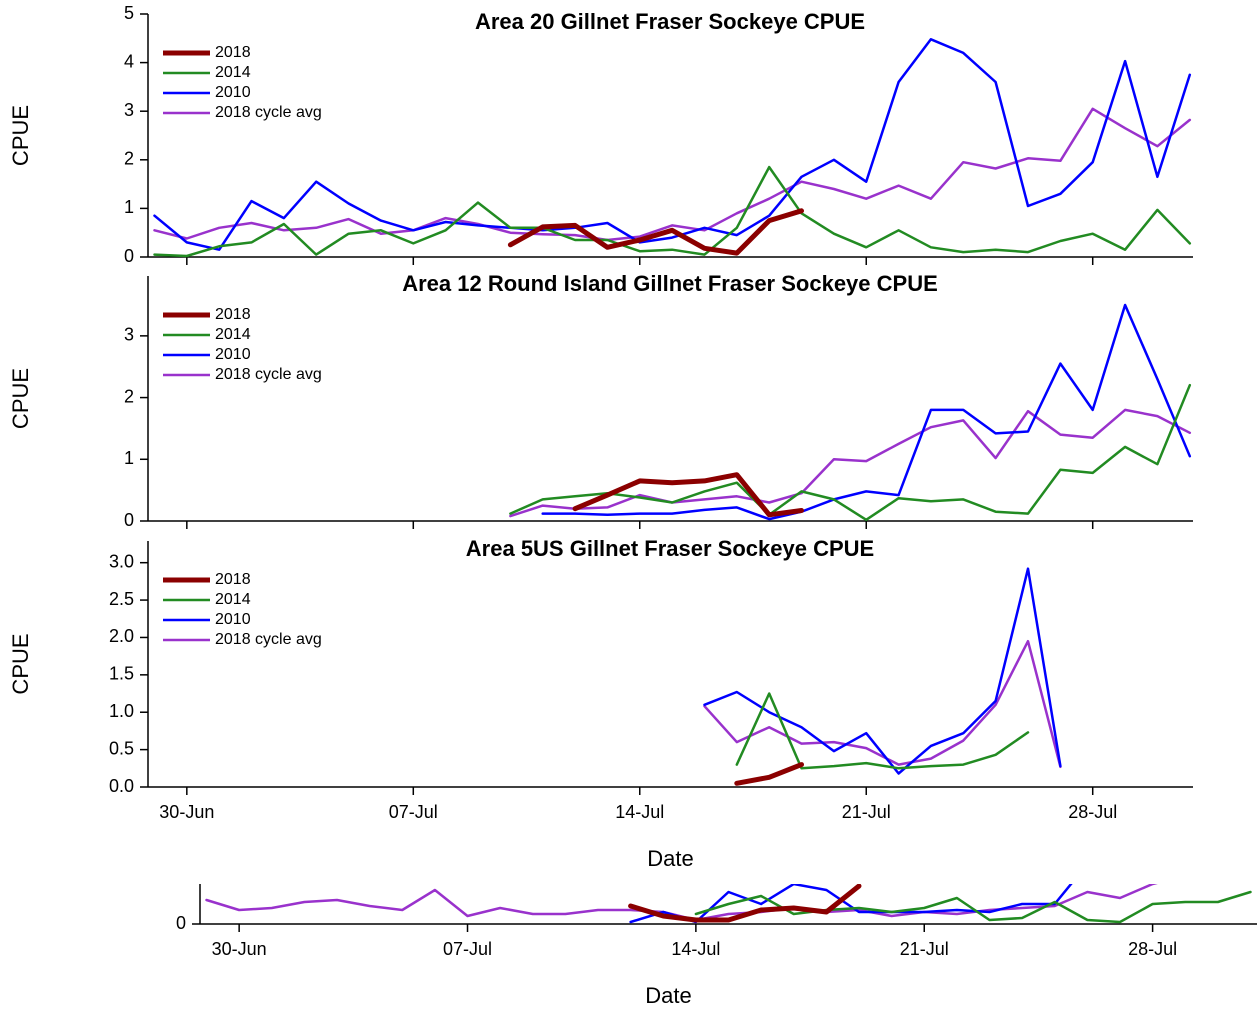 This screenshot has width=1257, height=1020. Describe the element at coordinates (121, 636) in the screenshot. I see `y-tick-label: 2.0` at that location.